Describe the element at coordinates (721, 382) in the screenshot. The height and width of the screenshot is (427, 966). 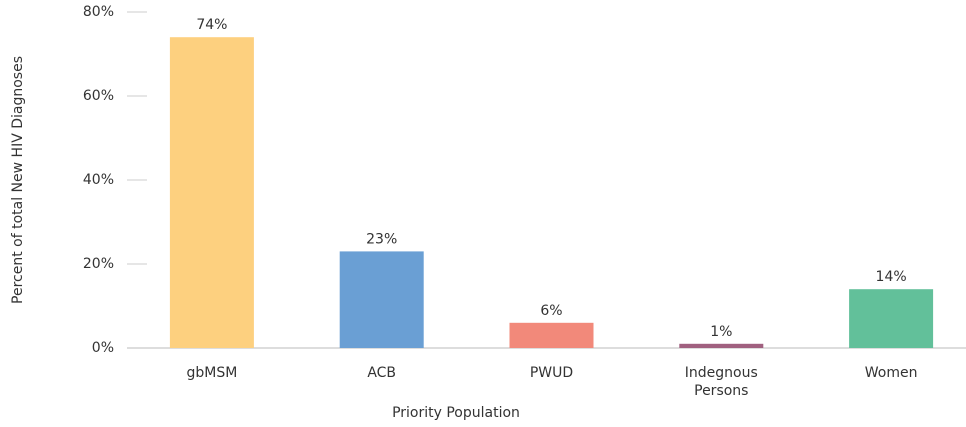
I see `x-tick-label: Indegnous Persons` at that location.